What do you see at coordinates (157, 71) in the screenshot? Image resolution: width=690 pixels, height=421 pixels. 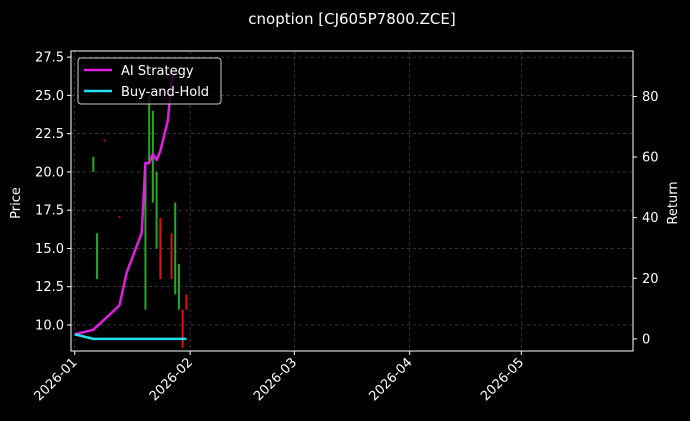 I see `legend-label-ai-strategy: AI Strategy` at bounding box center [157, 71].